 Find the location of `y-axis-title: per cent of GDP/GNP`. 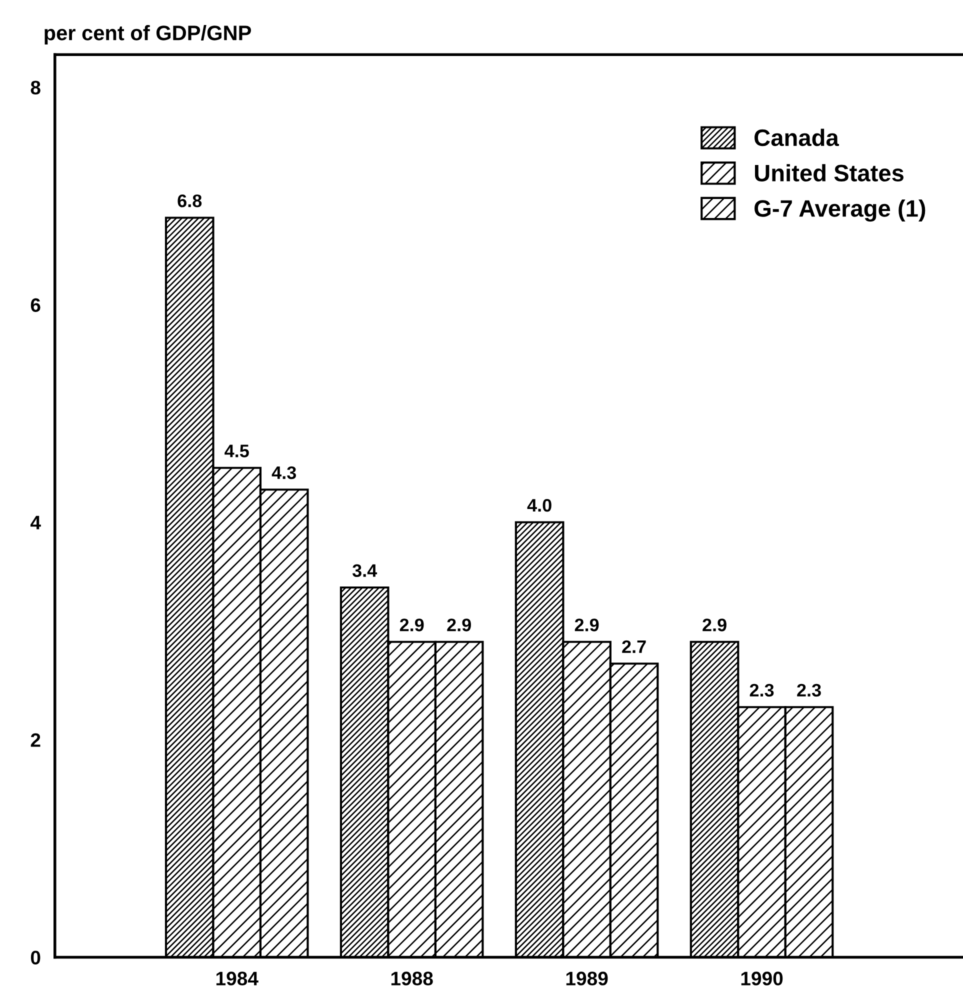

y-axis-title: per cent of GDP/GNP is located at coordinates (147, 34).